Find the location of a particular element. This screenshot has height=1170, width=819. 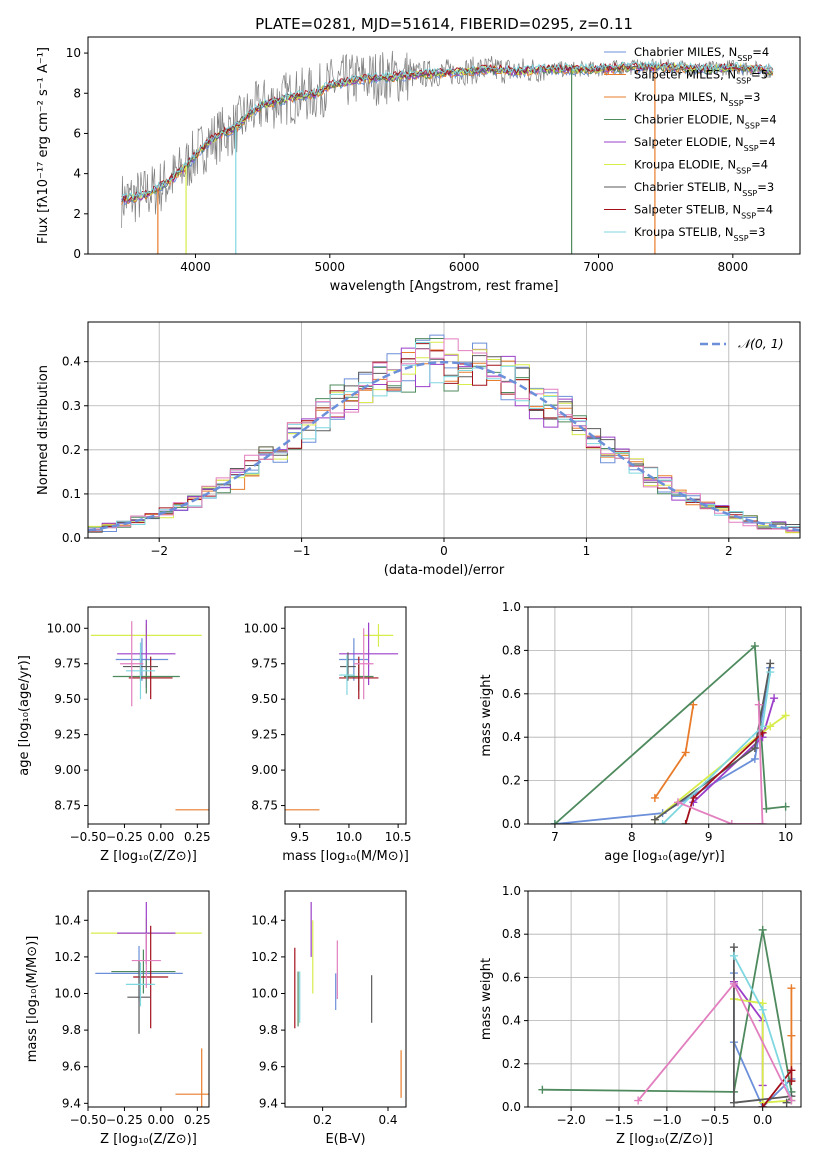

x-tick-label: 10.0 is located at coordinates (349, 837).